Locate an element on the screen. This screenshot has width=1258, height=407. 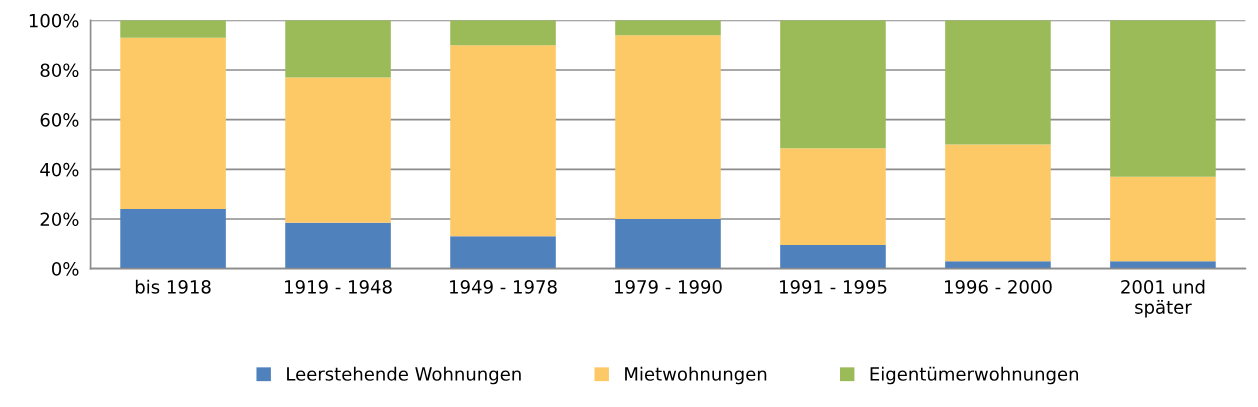
y-tick-label: 20% is located at coordinates (59, 219).